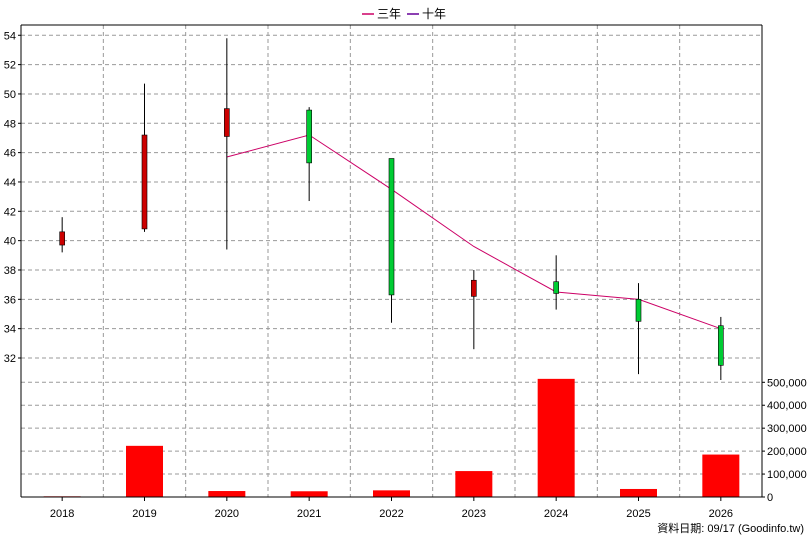 The height and width of the screenshot is (540, 808). Describe the element at coordinates (227, 514) in the screenshot. I see `x-tick-label: 2020` at that location.